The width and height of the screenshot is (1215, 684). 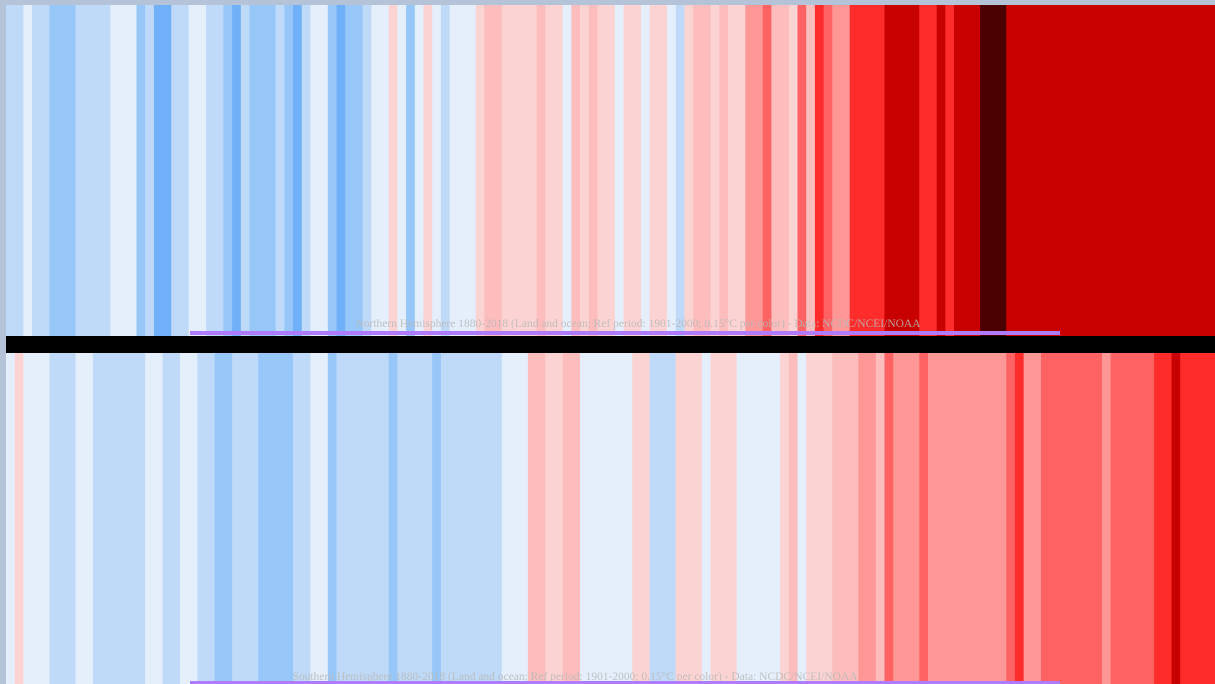 I want to click on northern-stripe-1927, so click(x=419, y=170).